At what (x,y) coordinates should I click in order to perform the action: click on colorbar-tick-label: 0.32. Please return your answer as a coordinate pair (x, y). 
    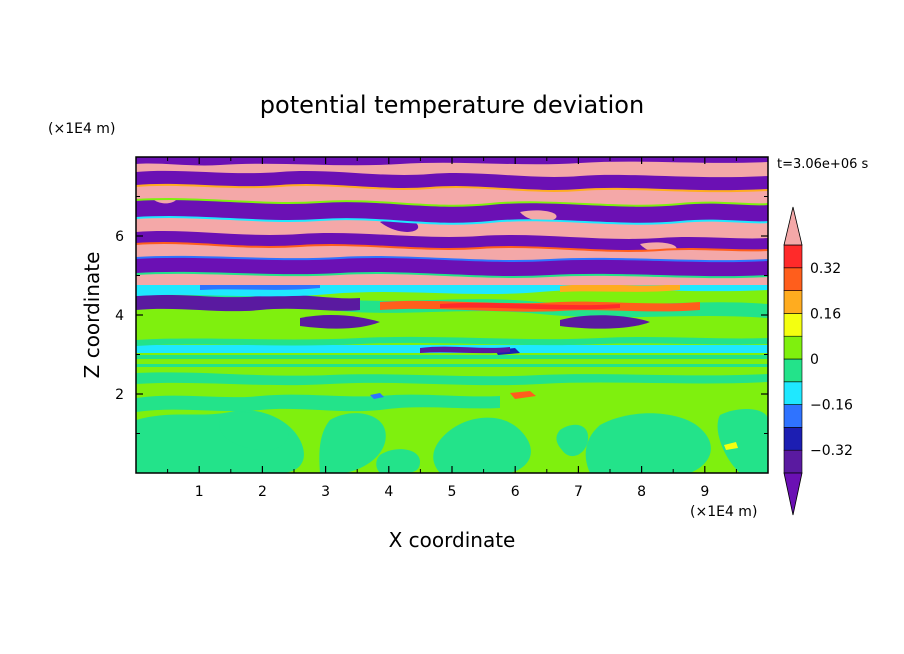
    Looking at the image, I should click on (825, 269).